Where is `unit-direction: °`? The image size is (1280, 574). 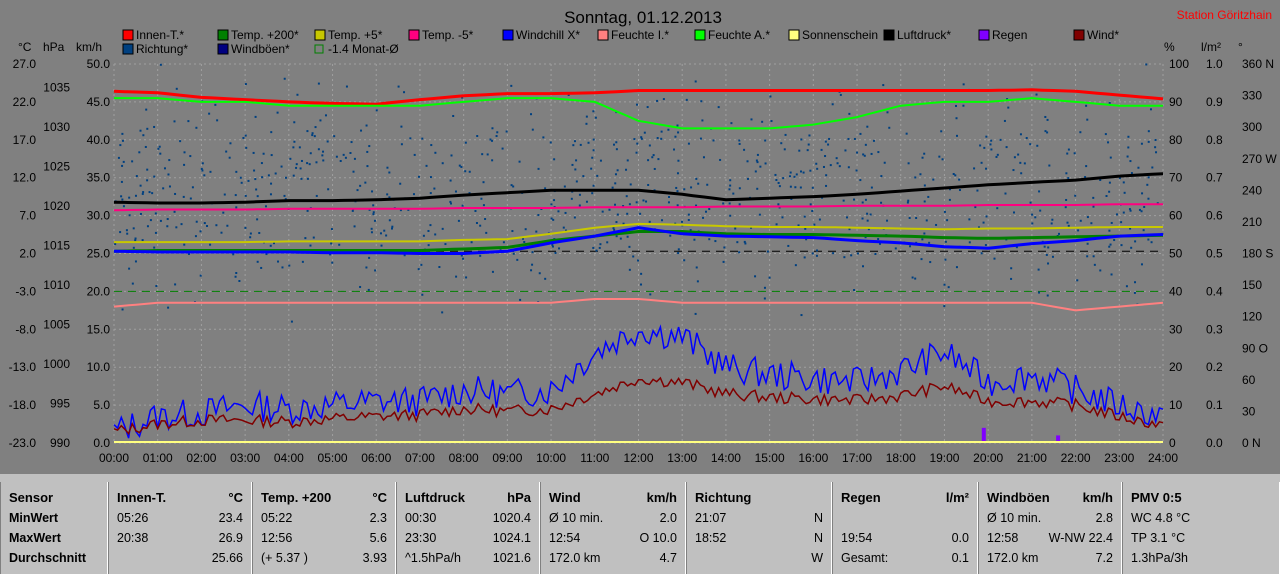
unit-direction: ° is located at coordinates (1240, 47).